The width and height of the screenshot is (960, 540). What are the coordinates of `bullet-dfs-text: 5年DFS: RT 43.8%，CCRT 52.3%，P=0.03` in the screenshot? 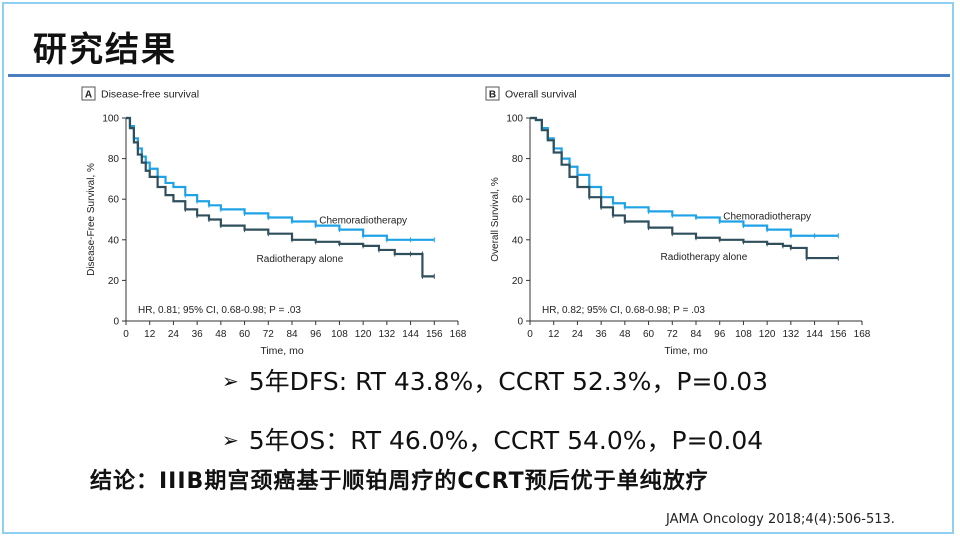 It's located at (508, 381).